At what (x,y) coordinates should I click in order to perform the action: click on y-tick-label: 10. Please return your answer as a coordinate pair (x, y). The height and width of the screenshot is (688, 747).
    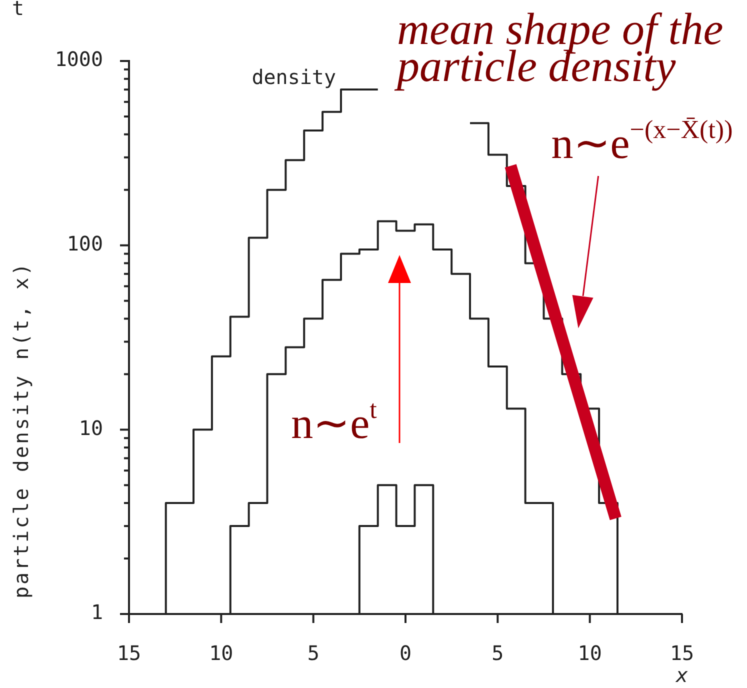
    Looking at the image, I should click on (90, 428).